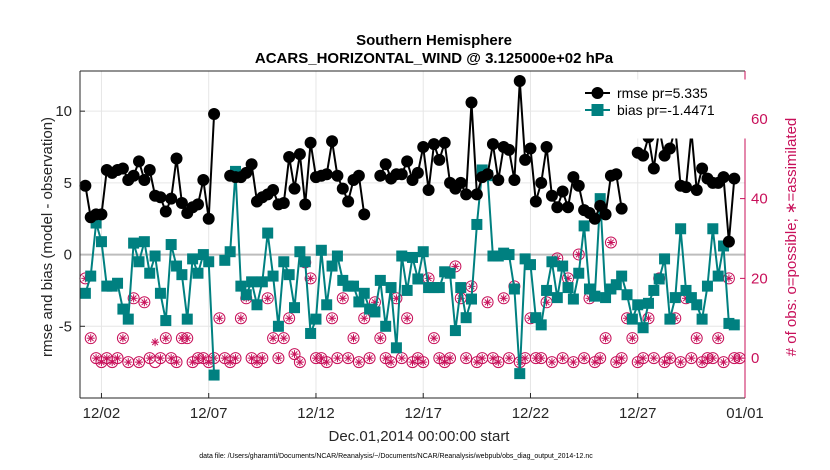 The width and height of the screenshot is (830, 470). What do you see at coordinates (662, 93) in the screenshot?
I see `legend-rmse-label: rmse pr=5.335` at bounding box center [662, 93].